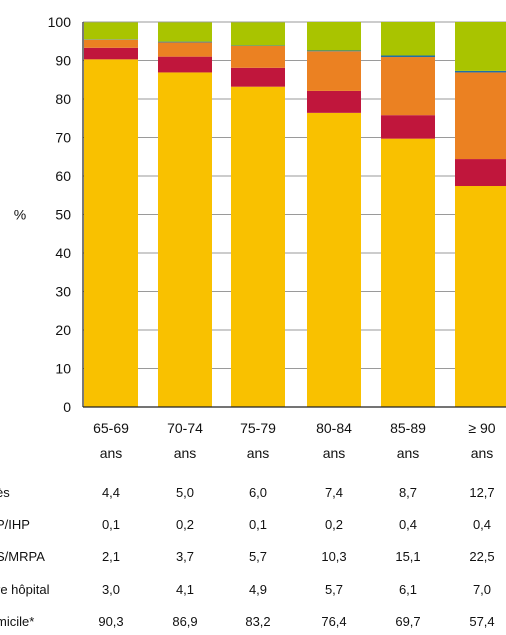  What do you see at coordinates (185, 556) in the screenshot?
I see `table-cell-ehpad-1: 3,7` at bounding box center [185, 556].